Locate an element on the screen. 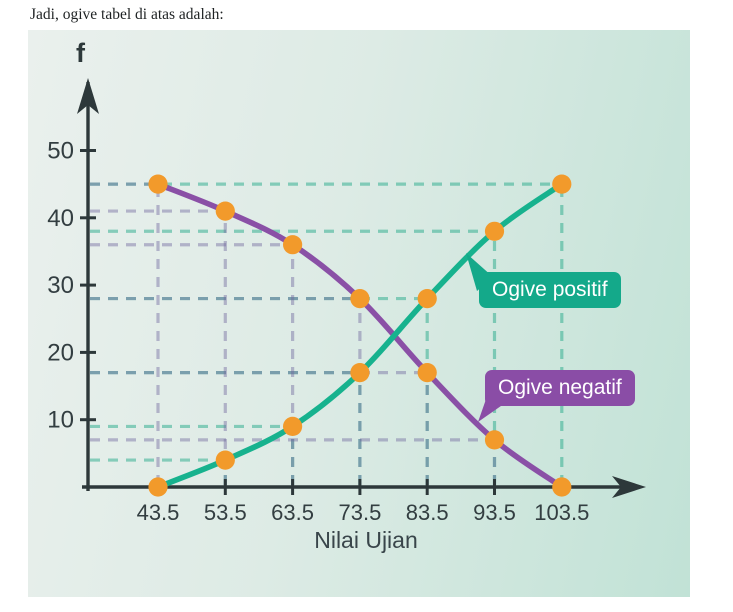 This screenshot has height=612, width=733. y-axis-arrow is located at coordinates (88, 96).